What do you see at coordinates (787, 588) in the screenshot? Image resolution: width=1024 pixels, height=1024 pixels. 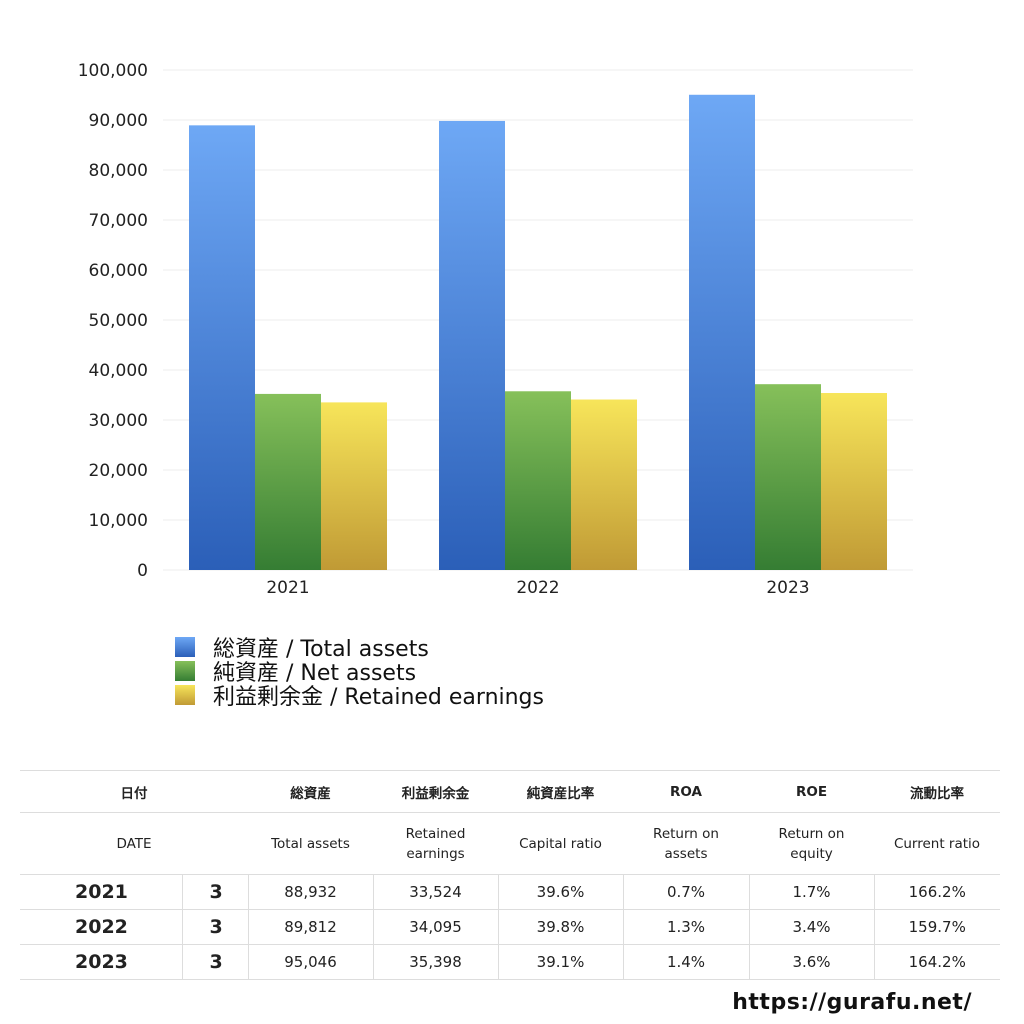 I see `x-tick-label: 2023` at bounding box center [787, 588].